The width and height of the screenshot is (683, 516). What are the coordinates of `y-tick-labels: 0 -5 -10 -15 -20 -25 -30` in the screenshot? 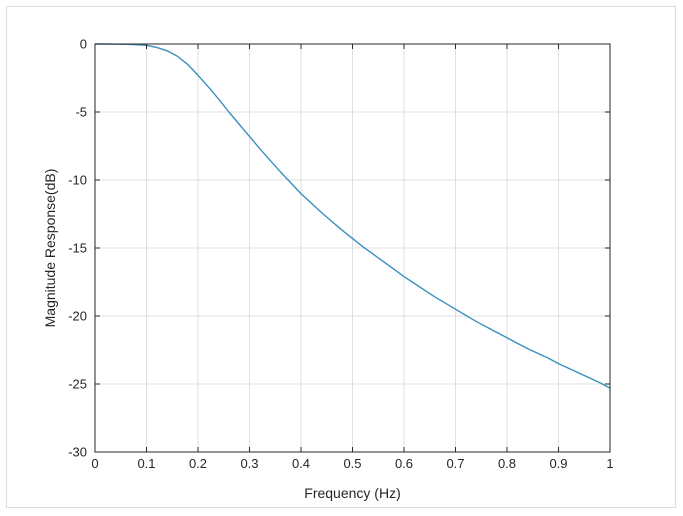 It's located at (77, 248).